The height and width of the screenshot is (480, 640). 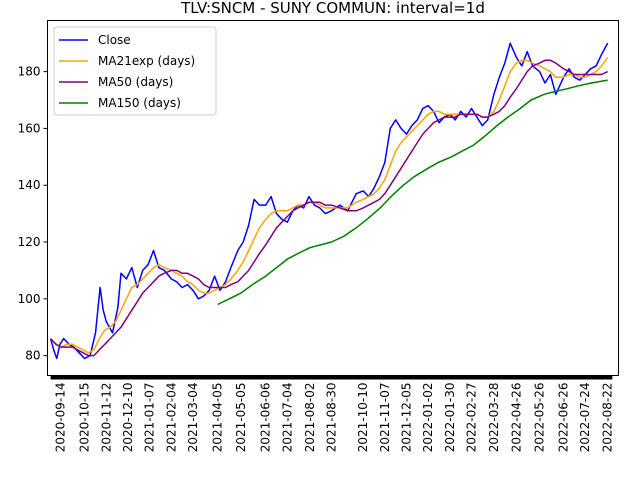 I want to click on x-tick-label: 2022-08-22, so click(x=608, y=418).